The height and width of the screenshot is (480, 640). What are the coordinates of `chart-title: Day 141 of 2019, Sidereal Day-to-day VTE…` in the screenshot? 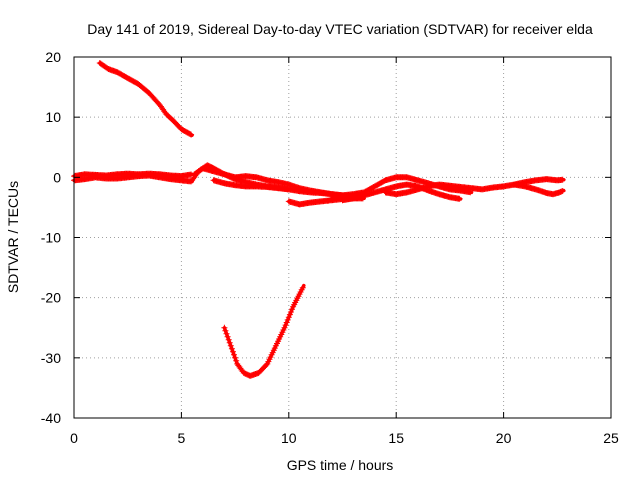 It's located at (340, 29).